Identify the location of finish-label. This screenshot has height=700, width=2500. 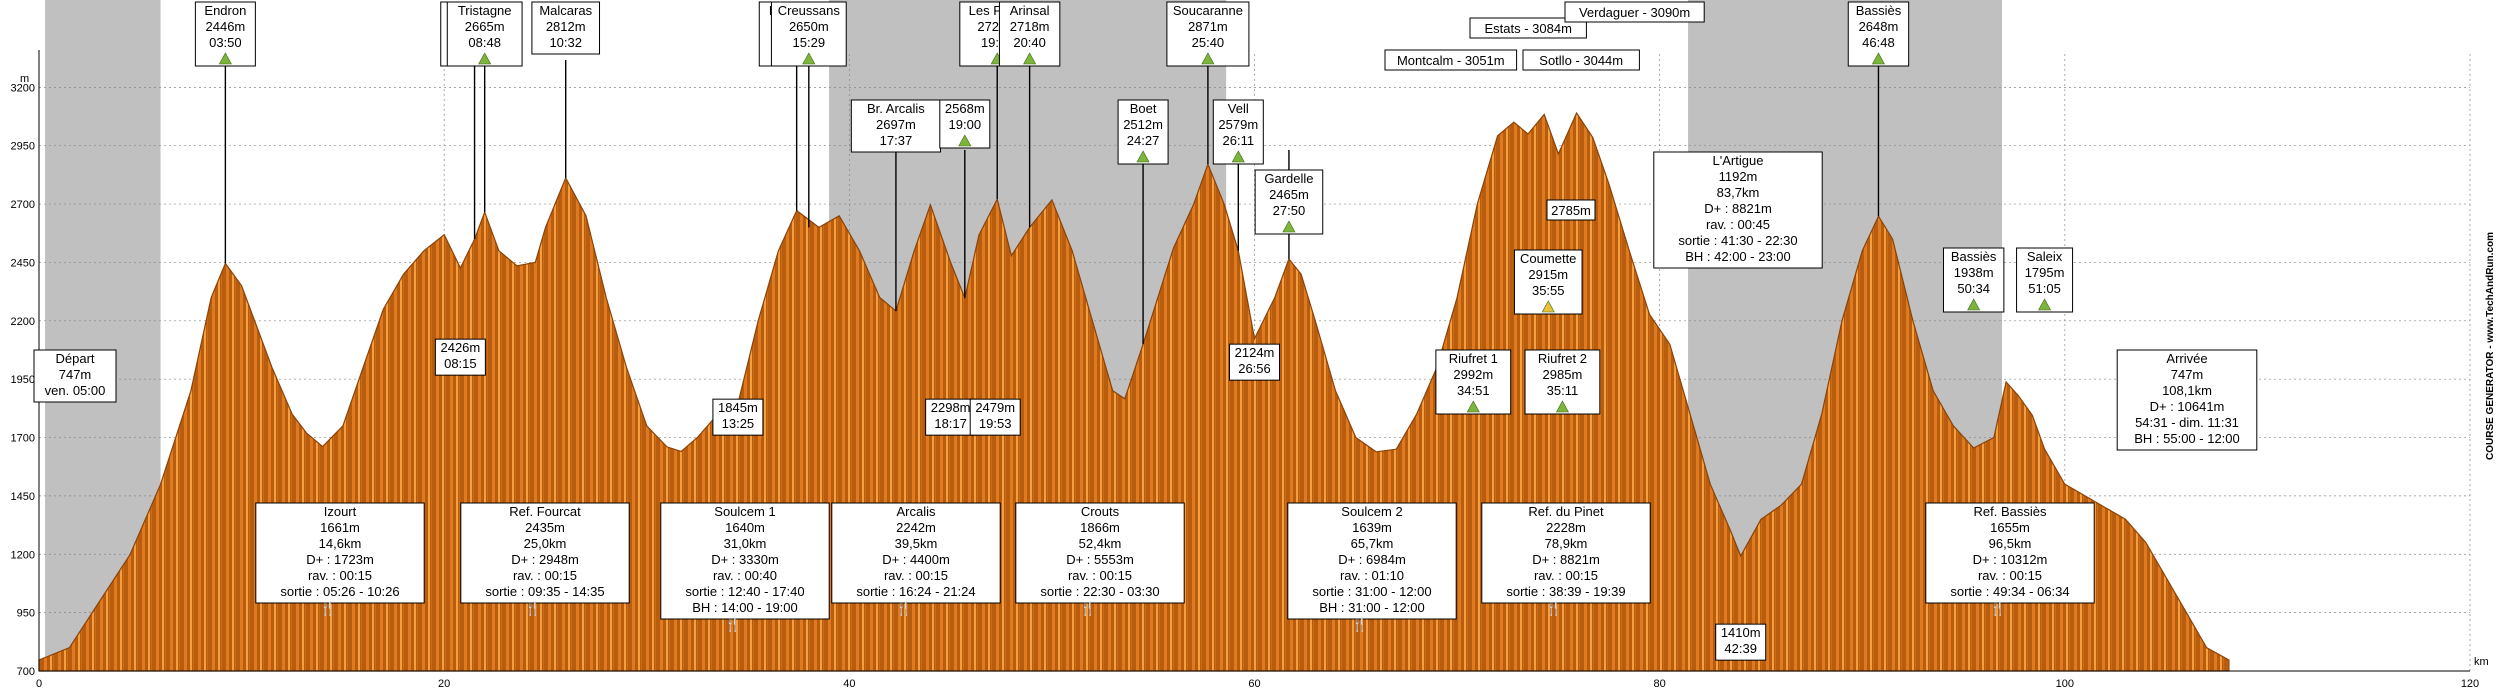
(2187, 400).